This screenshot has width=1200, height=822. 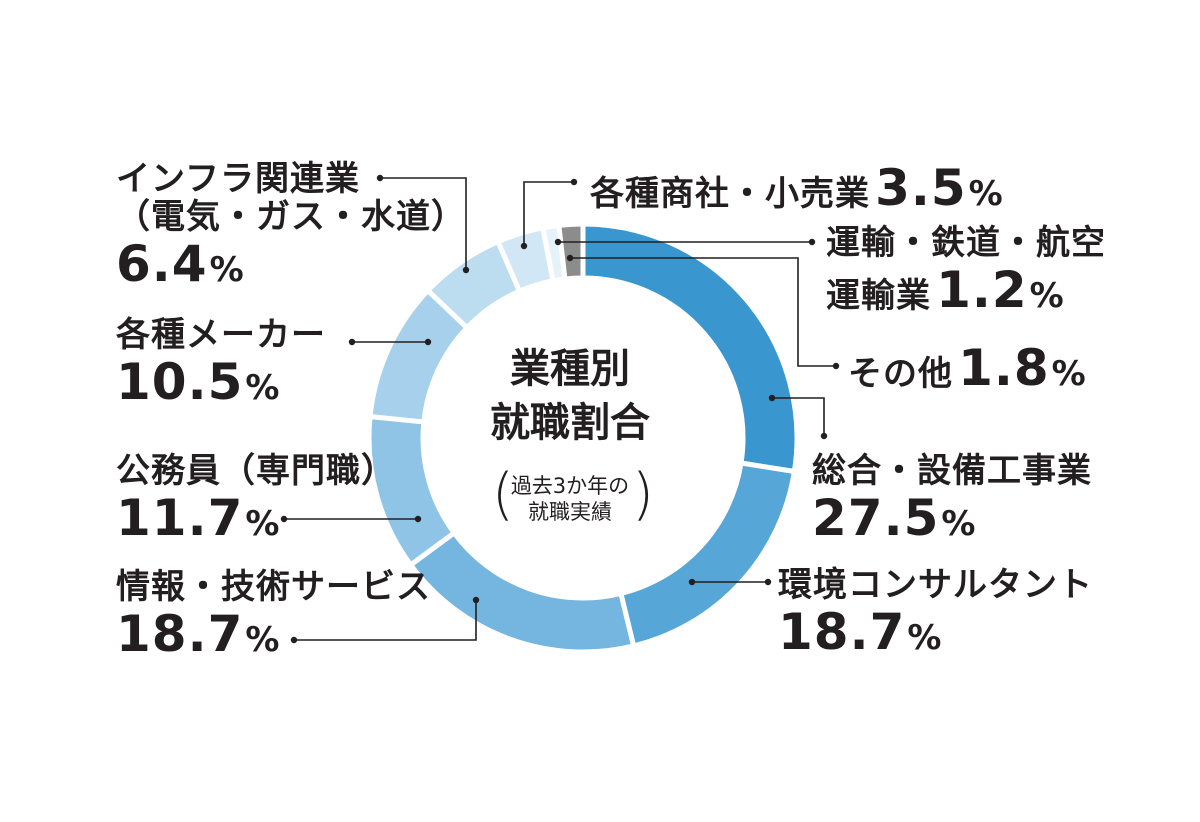 I want to click on label-transport: 運輸・鉄道・航空 運輸業 1.2%, so click(x=966, y=271).